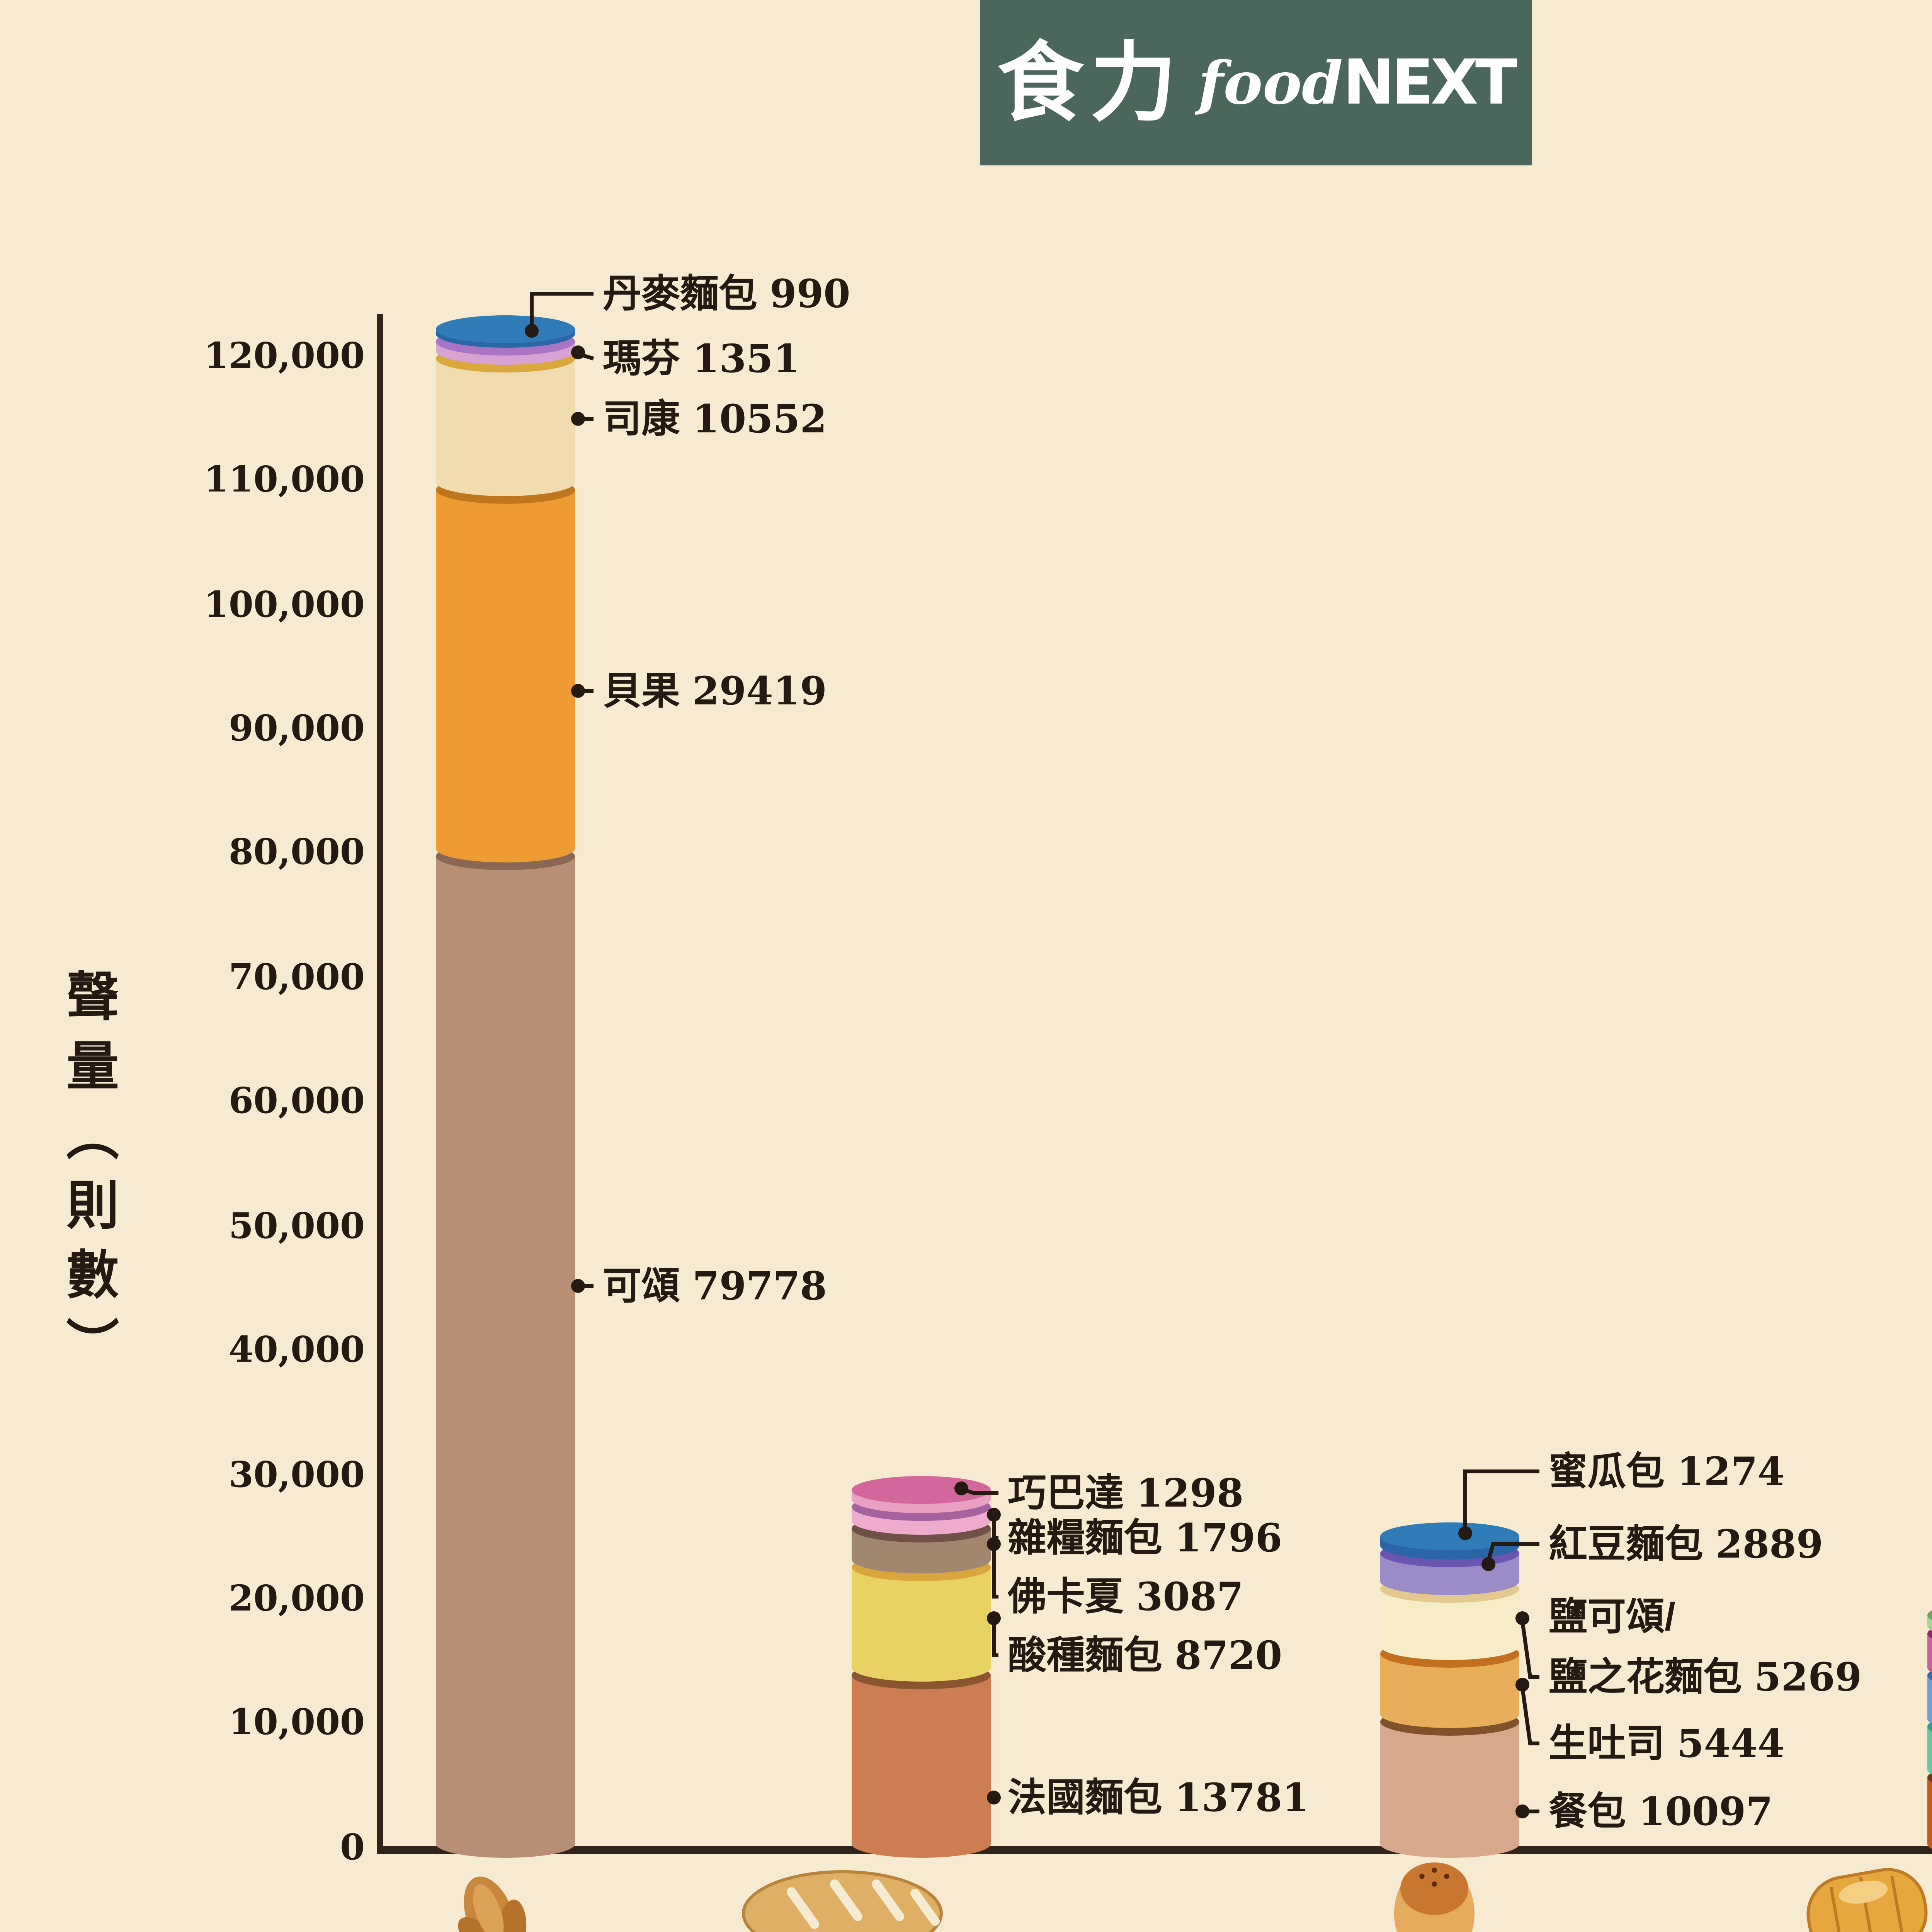 The width and height of the screenshot is (1932, 1932). Describe the element at coordinates (1270, 82) in the screenshot. I see `logo-food-text: food` at that location.